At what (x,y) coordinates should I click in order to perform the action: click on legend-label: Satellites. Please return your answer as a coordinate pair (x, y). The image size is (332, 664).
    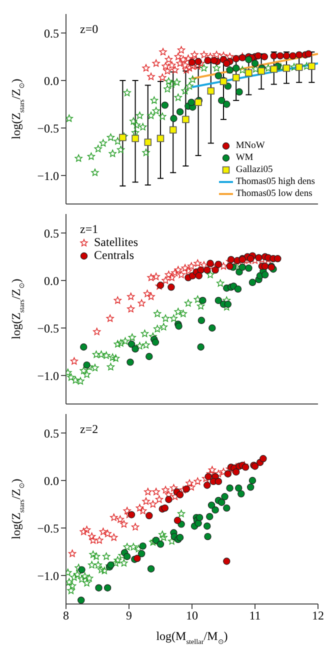
    Looking at the image, I should click on (115, 242).